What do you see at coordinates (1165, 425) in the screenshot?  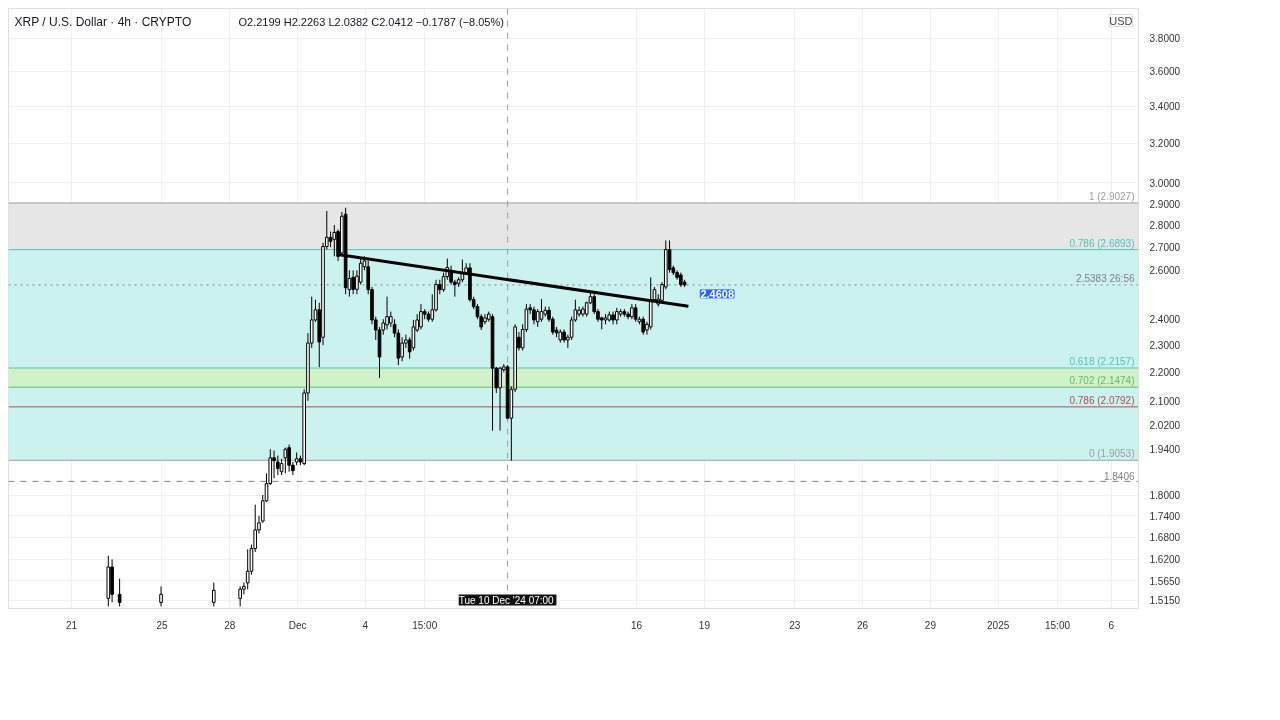 I see `y-tick-label: 2.0200` at bounding box center [1165, 425].